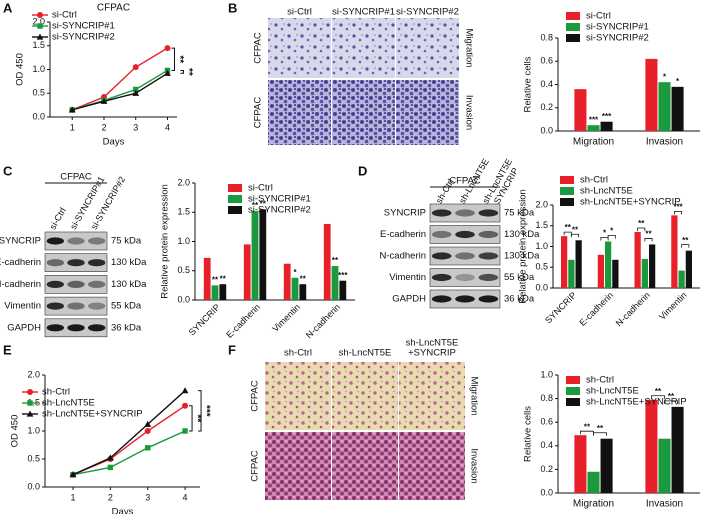 The height and width of the screenshot is (514, 709). Describe the element at coordinates (546, 445) in the screenshot. I see `y-tick-label: 0.4` at that location.